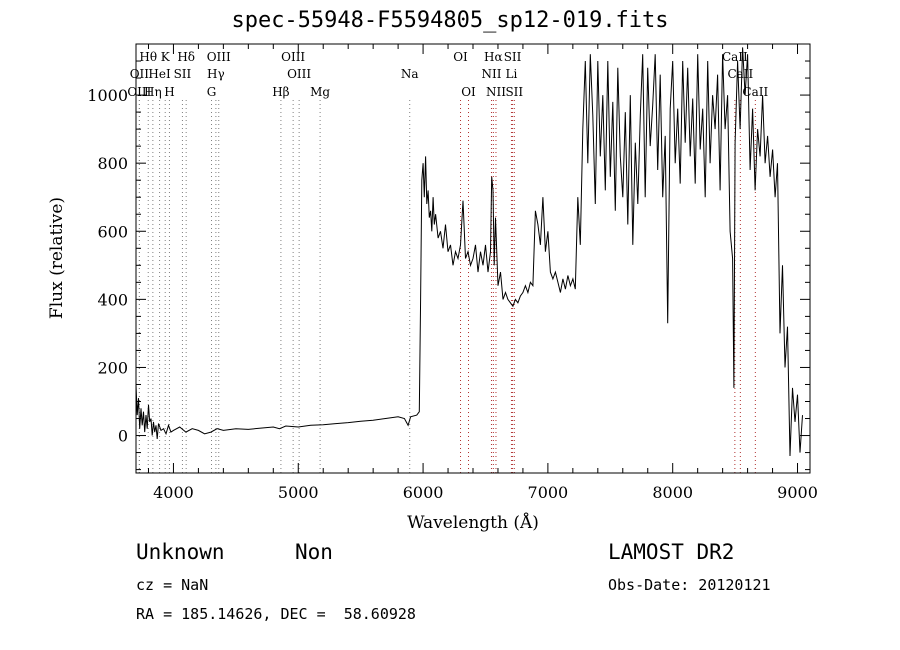  Describe the element at coordinates (671, 552) in the screenshot. I see `survey-name: LAMOST DR2` at that location.